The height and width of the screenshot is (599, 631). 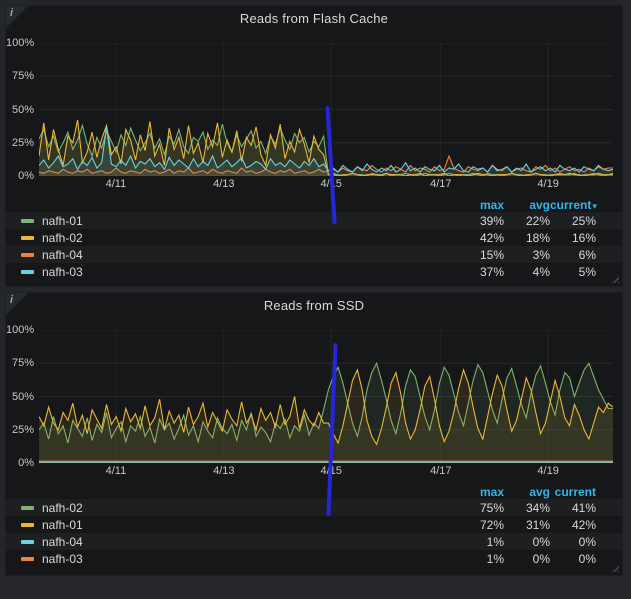 I want to click on legend-value-max: 39%, so click(x=491, y=220).